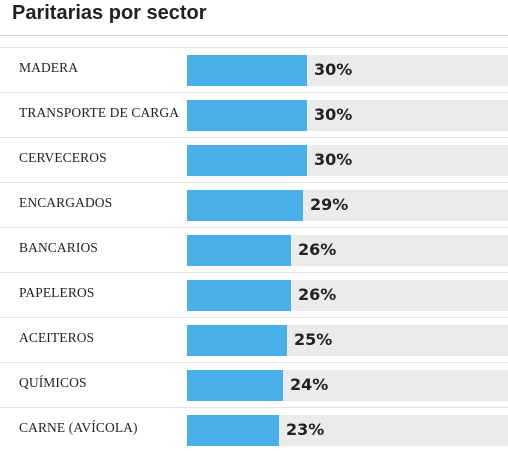  I want to click on bar-row: QUÍMICOS 24%, so click(254, 384).